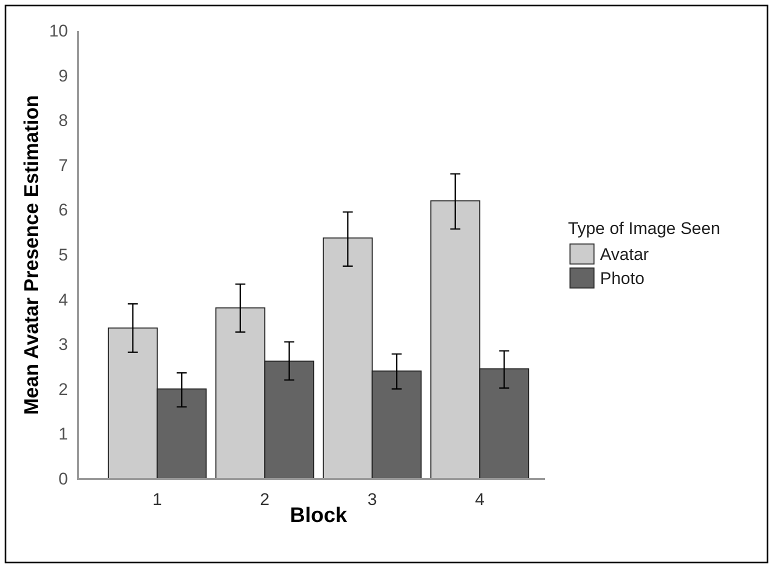 Image resolution: width=773 pixels, height=568 pixels. What do you see at coordinates (625, 254) in the screenshot?
I see `legend-label: Avatar` at bounding box center [625, 254].